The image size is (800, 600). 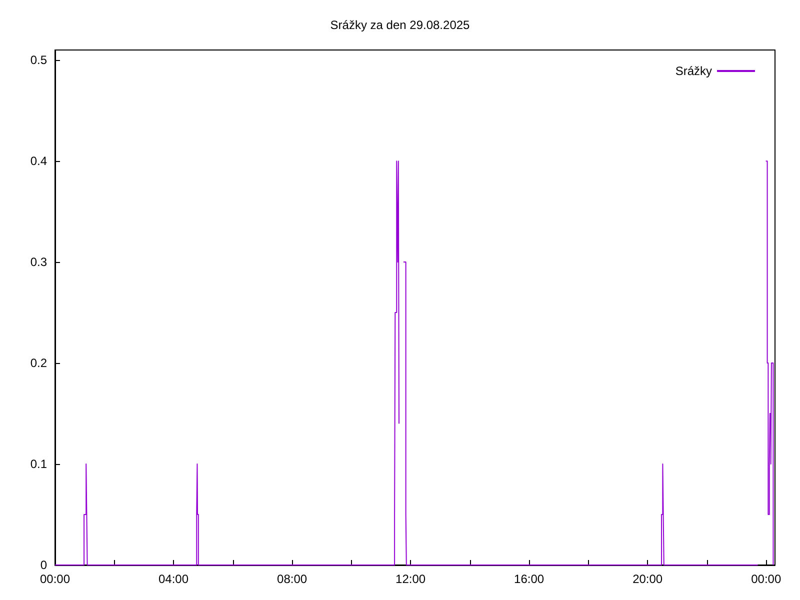 What do you see at coordinates (647, 579) in the screenshot?
I see `x-tick-label: 20:00` at bounding box center [647, 579].